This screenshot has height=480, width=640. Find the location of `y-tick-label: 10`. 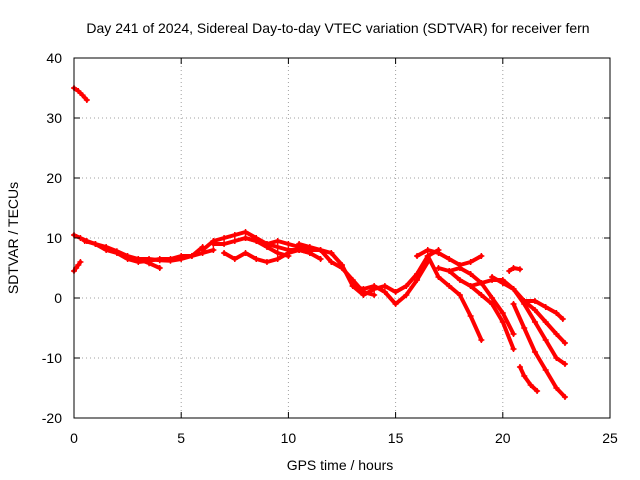

y-tick-label: 10 is located at coordinates (54, 238).